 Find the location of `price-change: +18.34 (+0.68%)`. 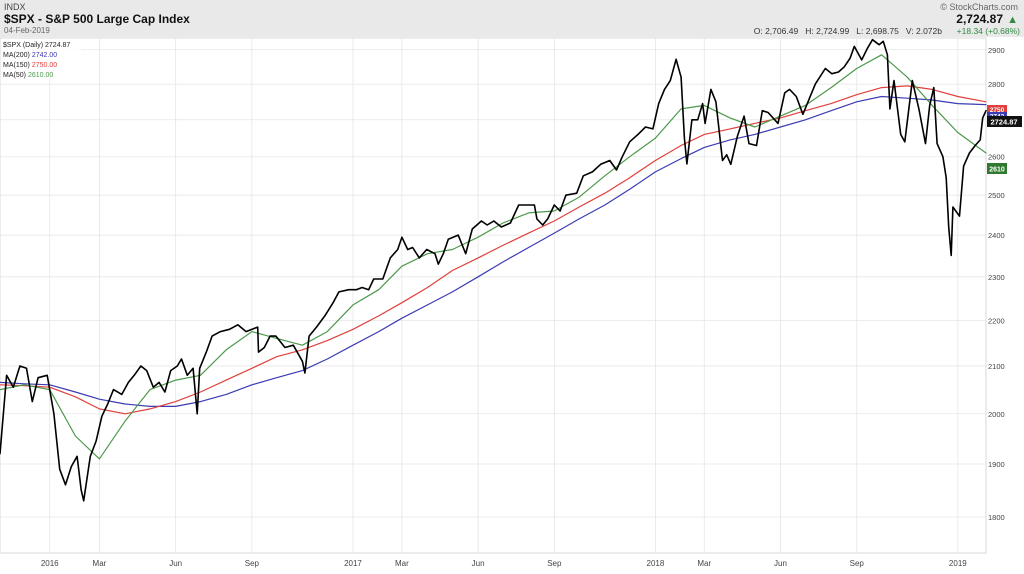

price-change: +18.34 (+0.68%) is located at coordinates (988, 31).